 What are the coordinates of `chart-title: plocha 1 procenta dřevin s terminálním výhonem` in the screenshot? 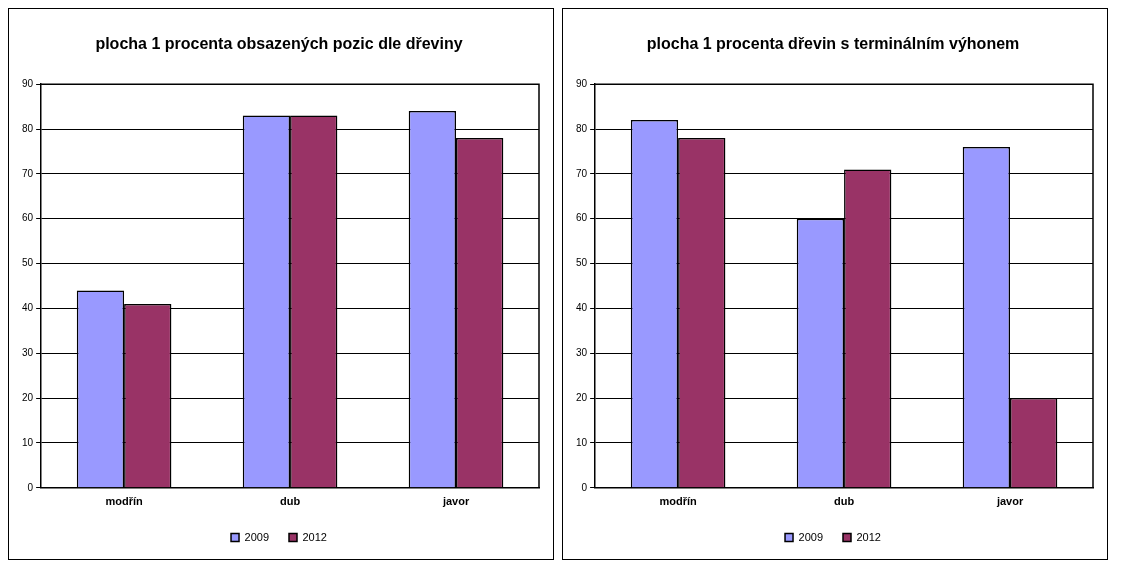 It's located at (833, 44).